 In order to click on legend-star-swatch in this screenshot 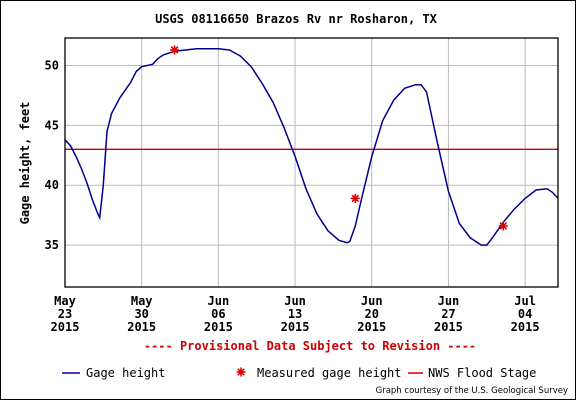, I will do `click(241, 372)`.